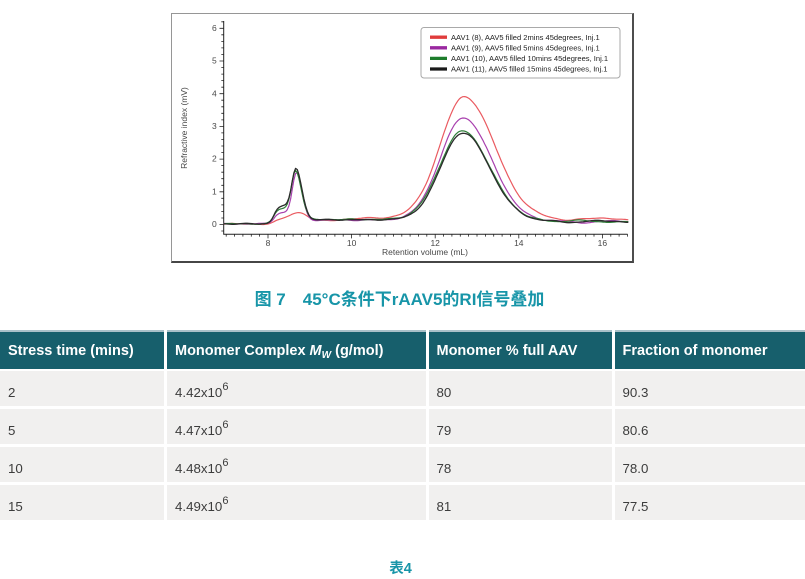  Describe the element at coordinates (268, 243) in the screenshot. I see `svg-text: 8` at that location.